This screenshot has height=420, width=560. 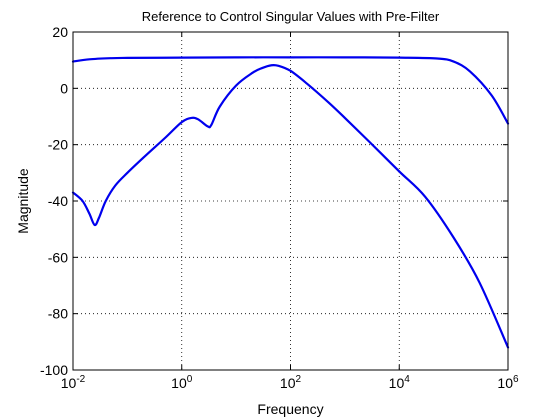 I want to click on x-tick-label: 10², so click(x=291, y=382).